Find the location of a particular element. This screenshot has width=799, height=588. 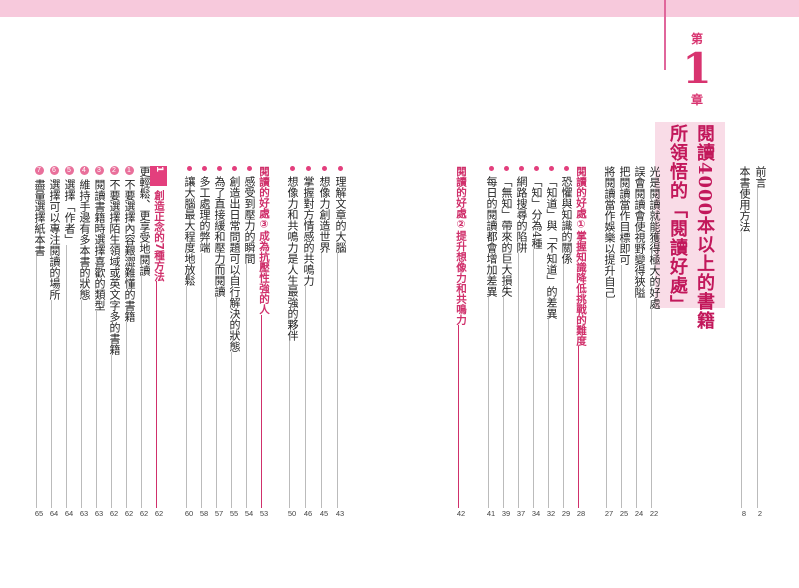

toc-entry: 「知」分為4種 34 is located at coordinates (536, 343).